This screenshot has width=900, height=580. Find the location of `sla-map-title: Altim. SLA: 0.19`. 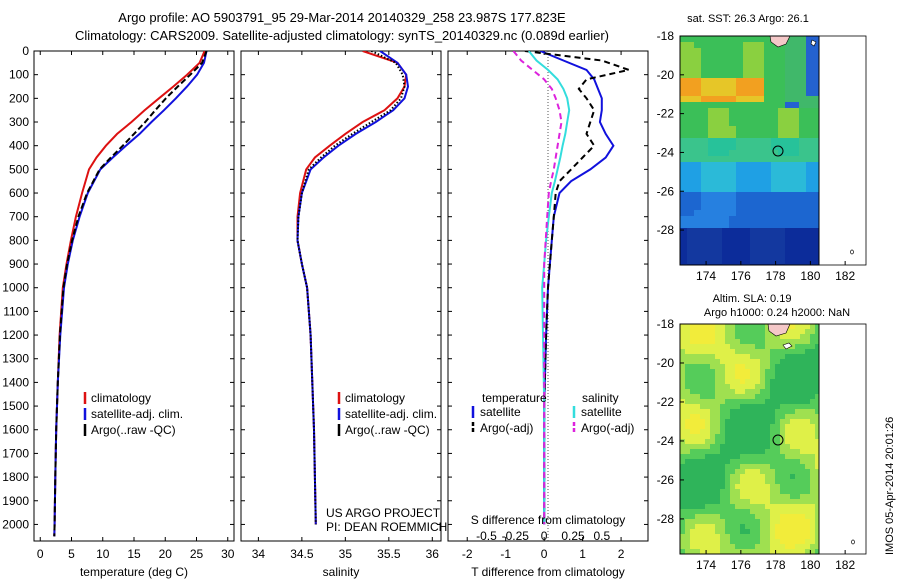

sla-map-title: Altim. SLA: 0.19 is located at coordinates (752, 299).